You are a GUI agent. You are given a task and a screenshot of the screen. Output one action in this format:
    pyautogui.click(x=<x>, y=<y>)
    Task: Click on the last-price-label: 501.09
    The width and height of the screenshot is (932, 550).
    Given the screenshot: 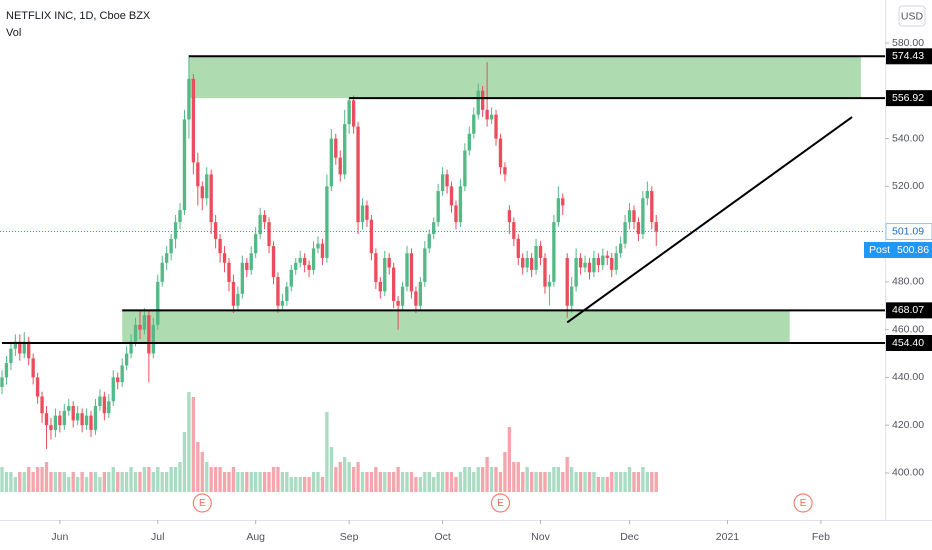 What is the action you would take?
    pyautogui.click(x=908, y=231)
    